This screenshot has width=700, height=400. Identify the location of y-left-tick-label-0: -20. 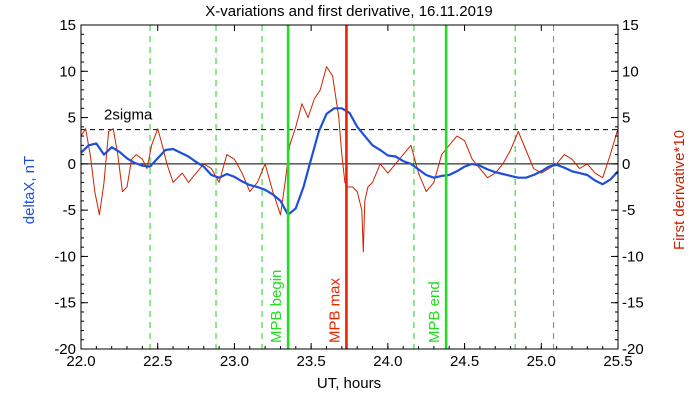
(65, 349).